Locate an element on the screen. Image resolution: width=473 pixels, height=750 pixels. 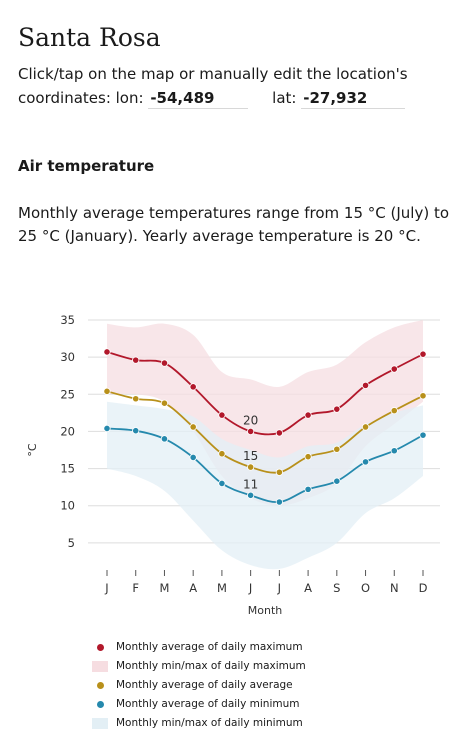
y-tick-label: 15 is located at coordinates (67, 469).